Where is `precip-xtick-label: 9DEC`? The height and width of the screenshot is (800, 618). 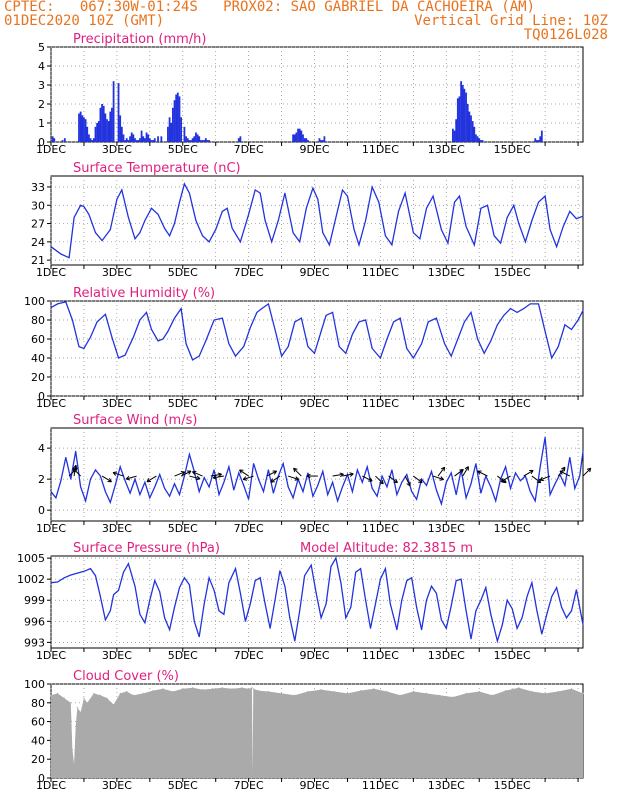
precip-xtick-label: 9DEC is located at coordinates (314, 149).